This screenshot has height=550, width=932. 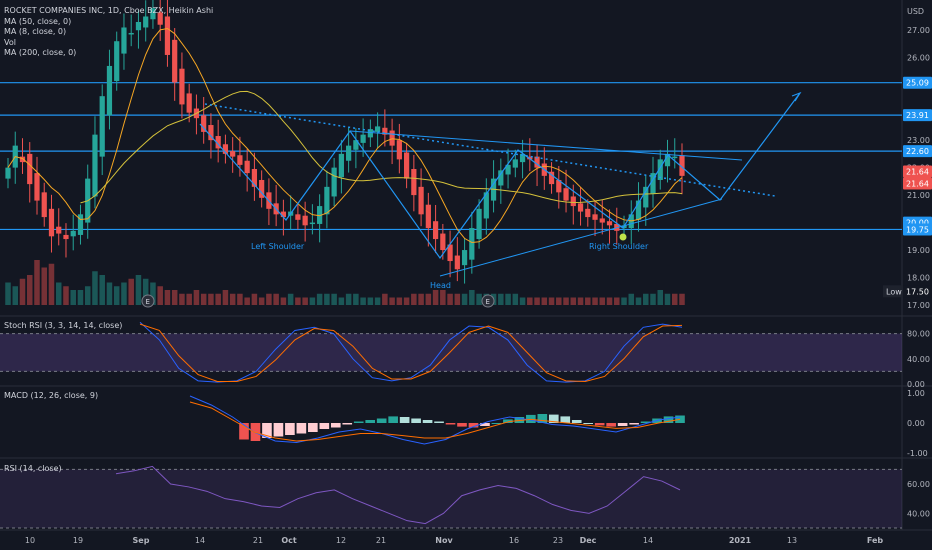 What do you see at coordinates (918, 484) in the screenshot?
I see `rsi-tick-label: 60.00` at bounding box center [918, 484].